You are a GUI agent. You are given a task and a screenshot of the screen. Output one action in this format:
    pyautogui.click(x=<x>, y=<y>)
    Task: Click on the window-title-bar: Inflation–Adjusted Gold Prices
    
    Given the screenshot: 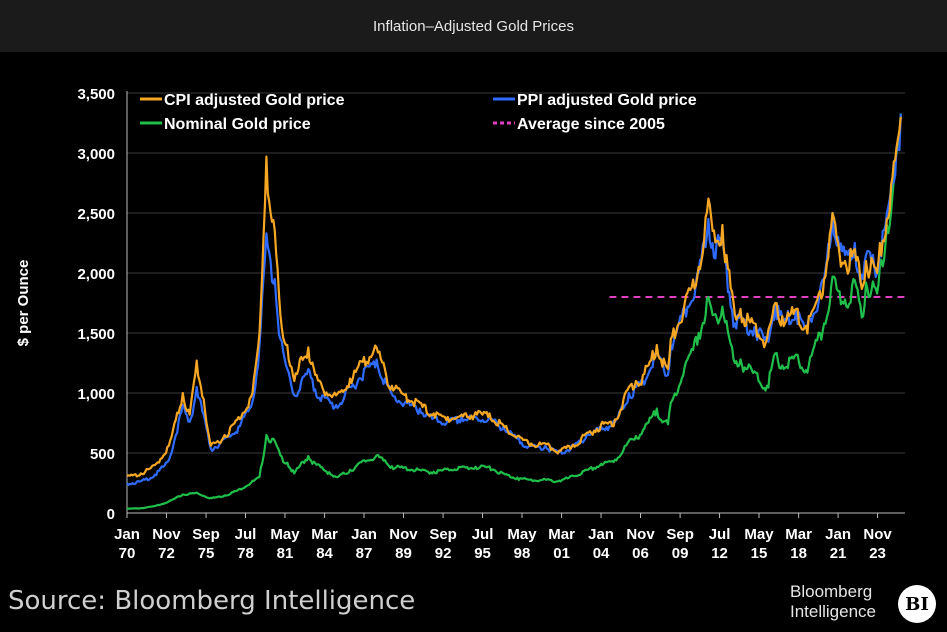 What is the action you would take?
    pyautogui.click(x=473, y=26)
    